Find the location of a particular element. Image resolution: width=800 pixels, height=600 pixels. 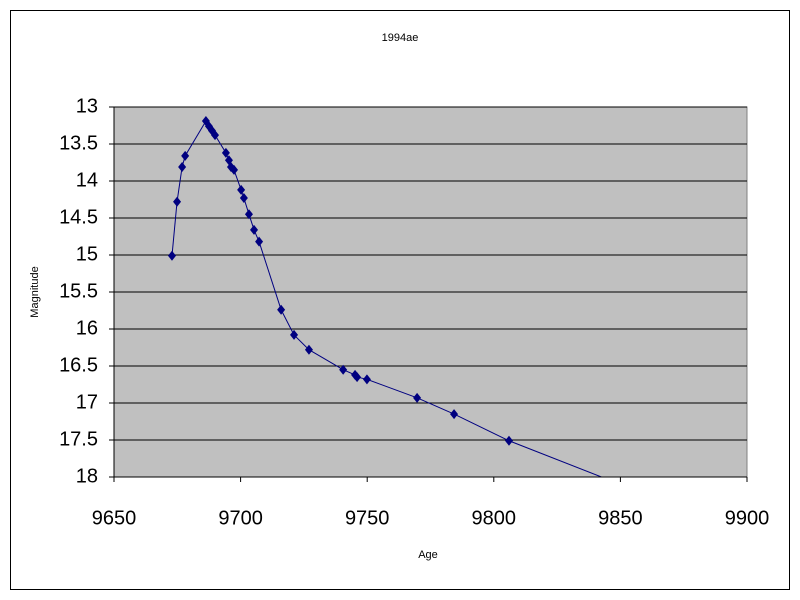

x-tick-label: 9800 is located at coordinates (494, 518).